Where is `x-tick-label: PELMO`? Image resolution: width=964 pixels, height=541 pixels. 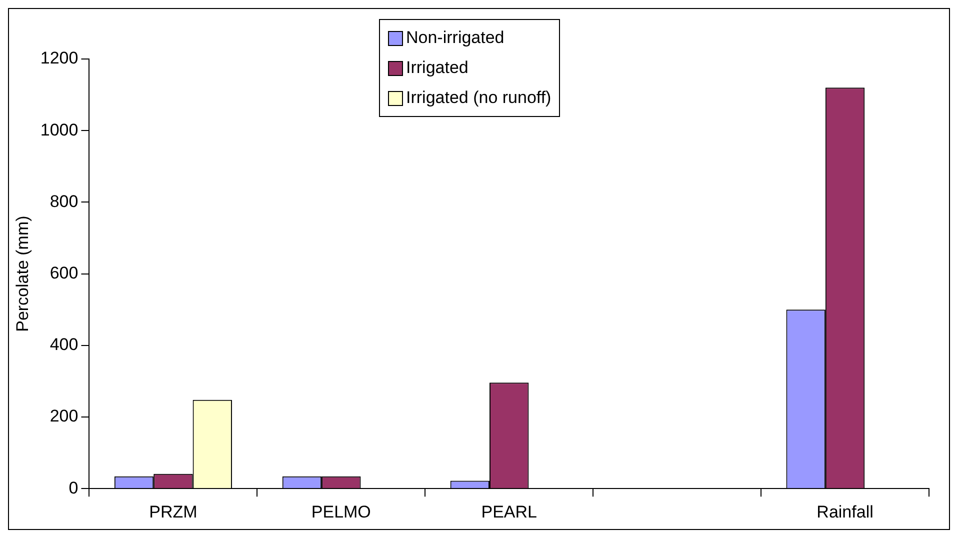
x-tick-label: PELMO is located at coordinates (341, 512).